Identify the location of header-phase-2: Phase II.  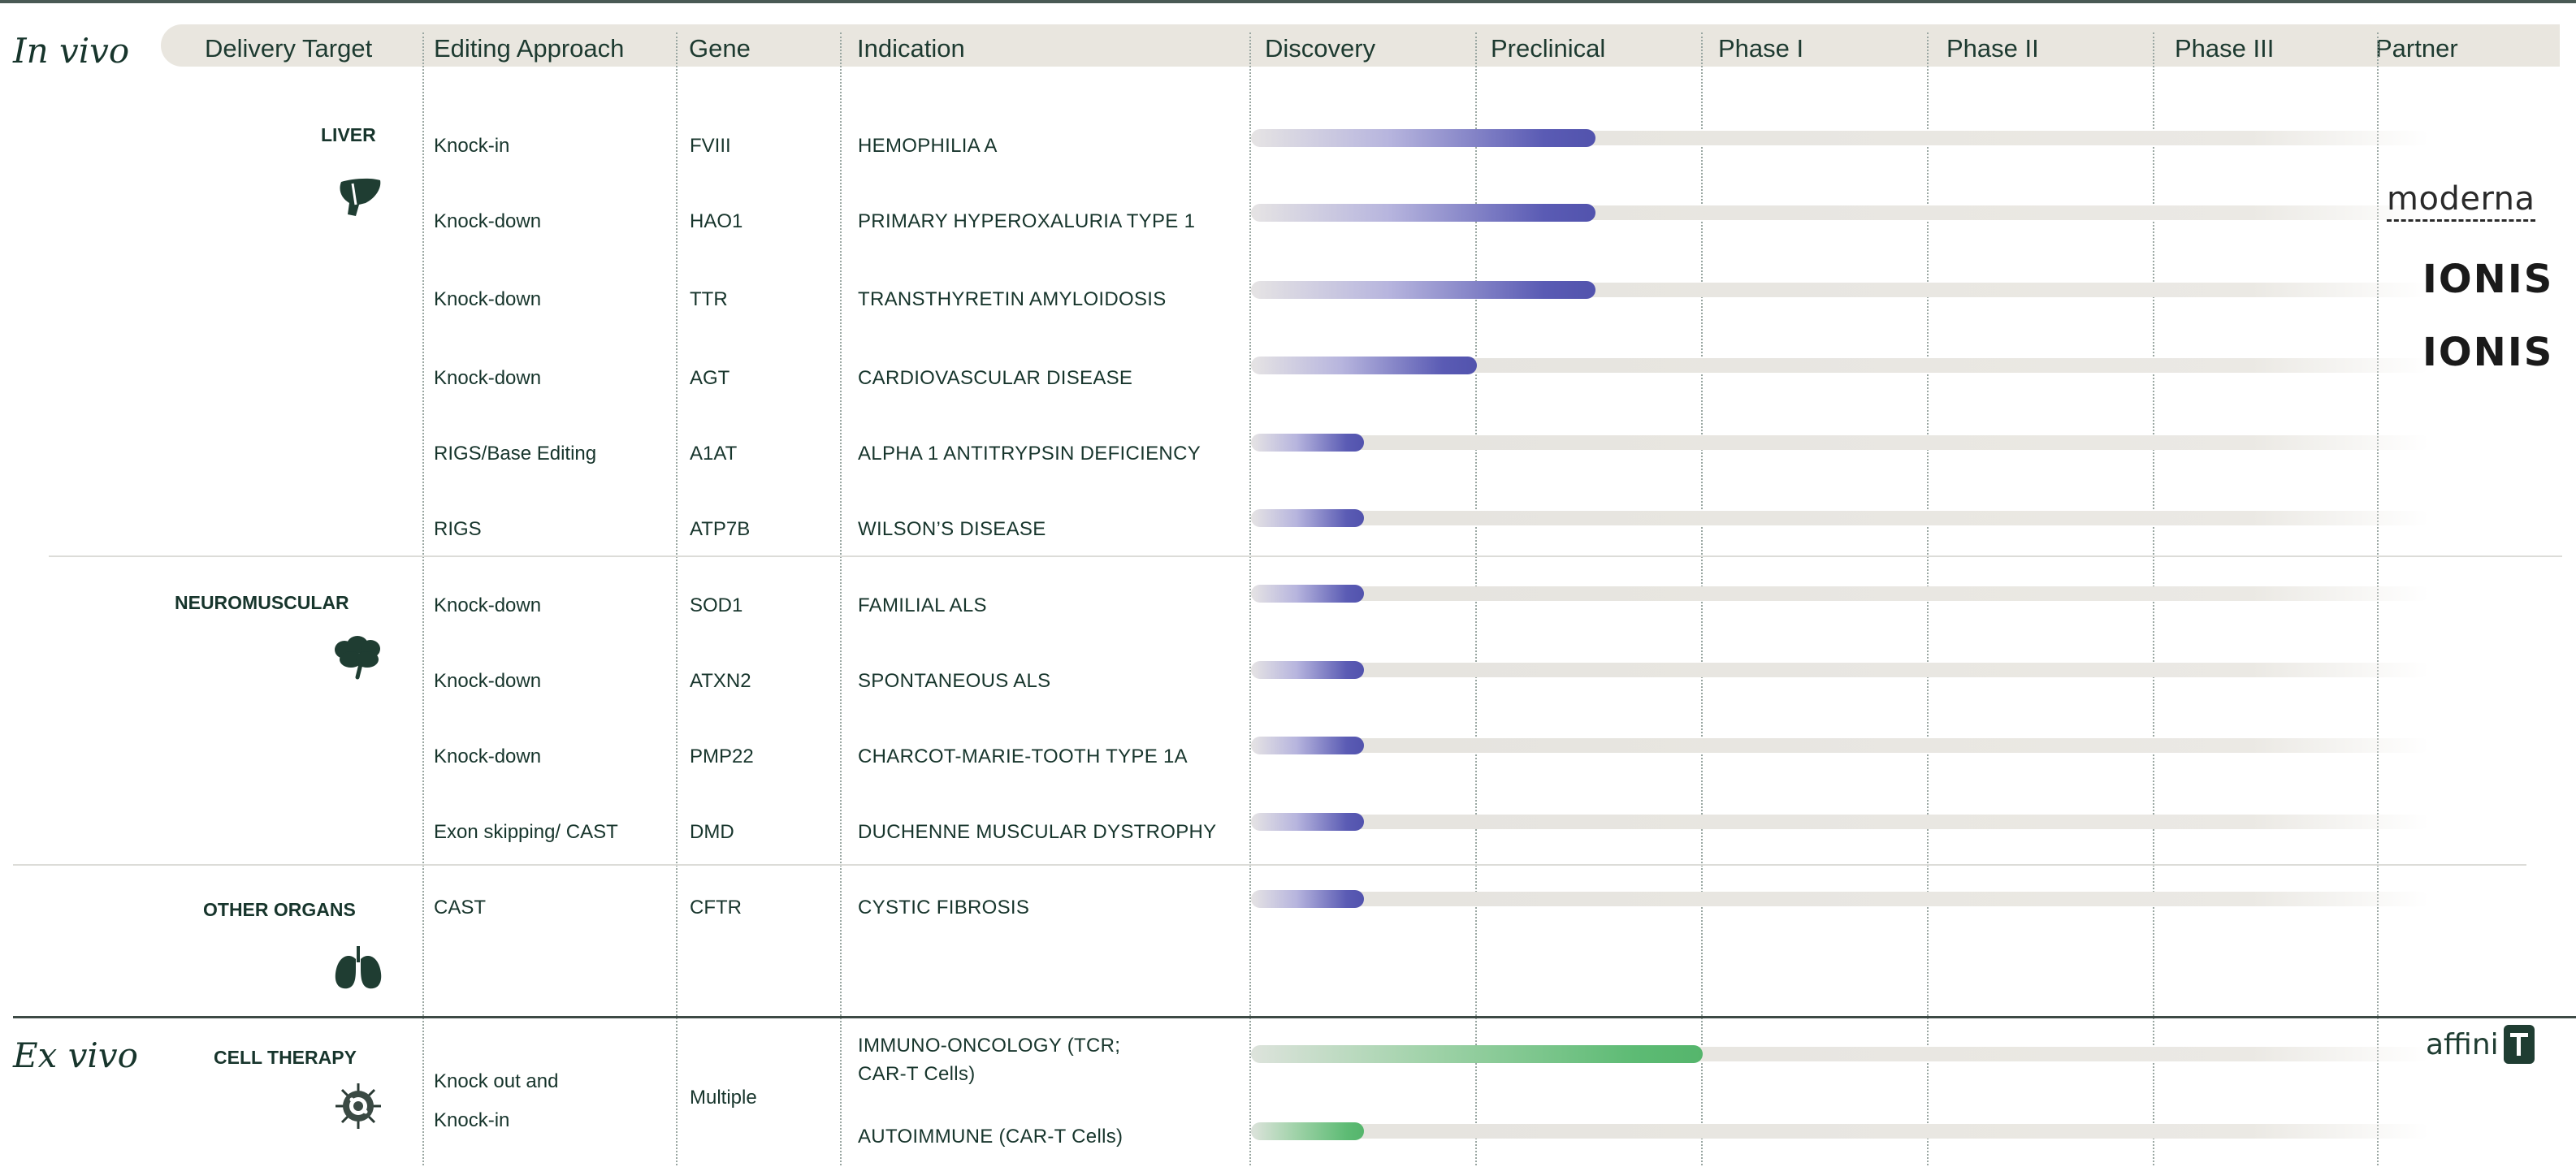
(1992, 48).